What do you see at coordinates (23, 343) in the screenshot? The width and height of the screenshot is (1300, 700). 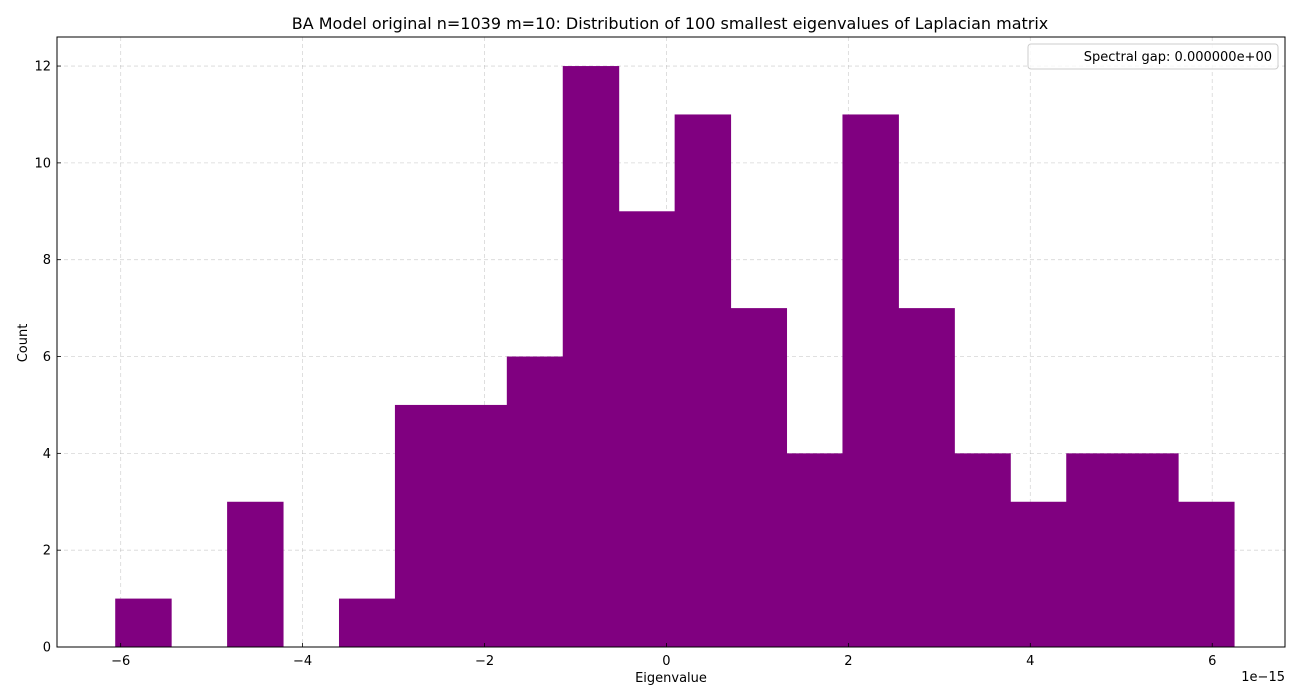 I see `y-axis-label: Count` at bounding box center [23, 343].